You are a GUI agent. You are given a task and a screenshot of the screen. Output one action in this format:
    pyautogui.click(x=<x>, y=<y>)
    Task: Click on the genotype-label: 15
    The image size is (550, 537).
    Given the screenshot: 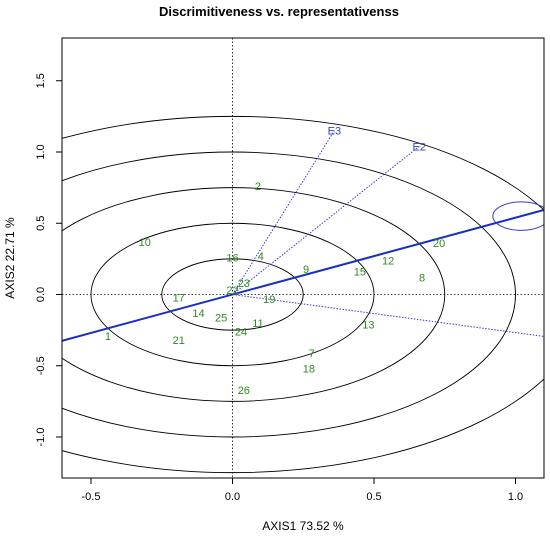 What is the action you would take?
    pyautogui.click(x=360, y=273)
    